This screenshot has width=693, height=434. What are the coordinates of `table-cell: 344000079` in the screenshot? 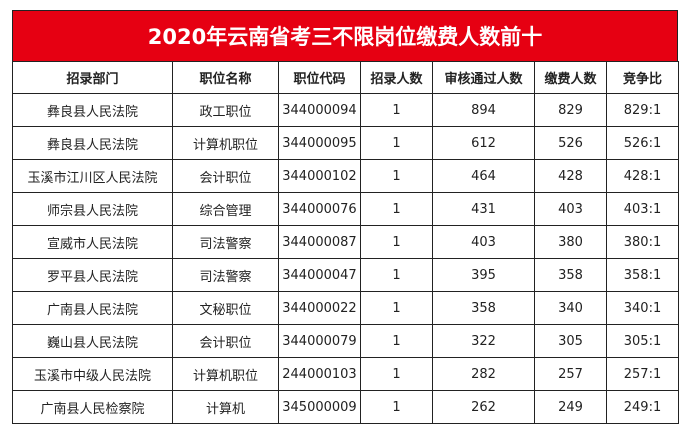 It's located at (319, 341).